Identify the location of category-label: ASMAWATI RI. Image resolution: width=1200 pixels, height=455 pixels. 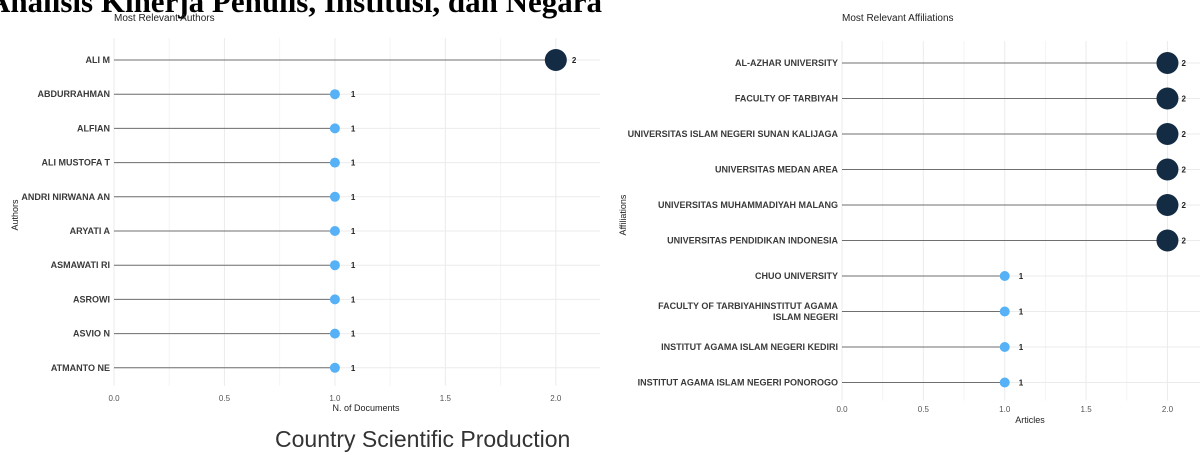
(80, 265).